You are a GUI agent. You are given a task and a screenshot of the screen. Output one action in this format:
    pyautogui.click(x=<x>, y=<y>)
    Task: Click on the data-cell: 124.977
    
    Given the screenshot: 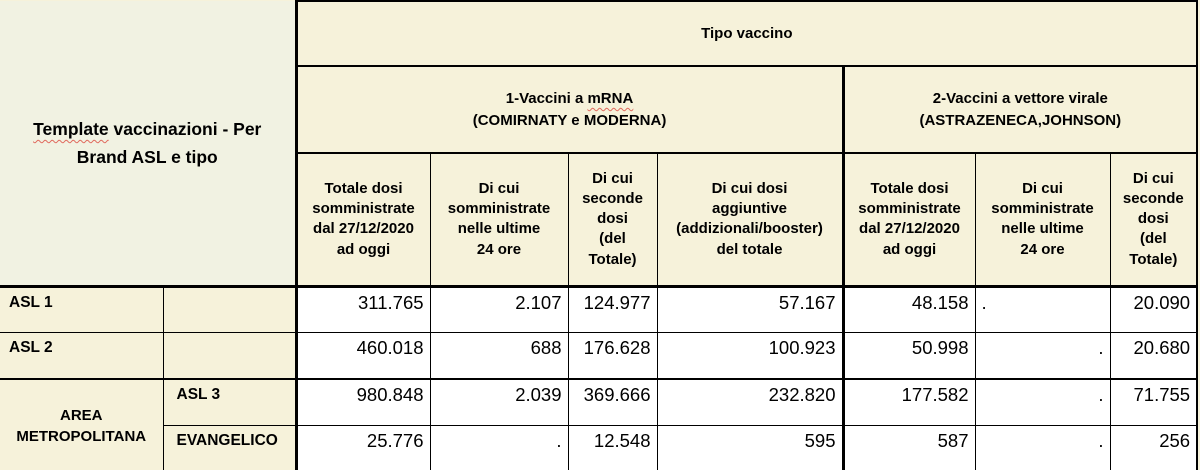 What is the action you would take?
    pyautogui.click(x=612, y=309)
    